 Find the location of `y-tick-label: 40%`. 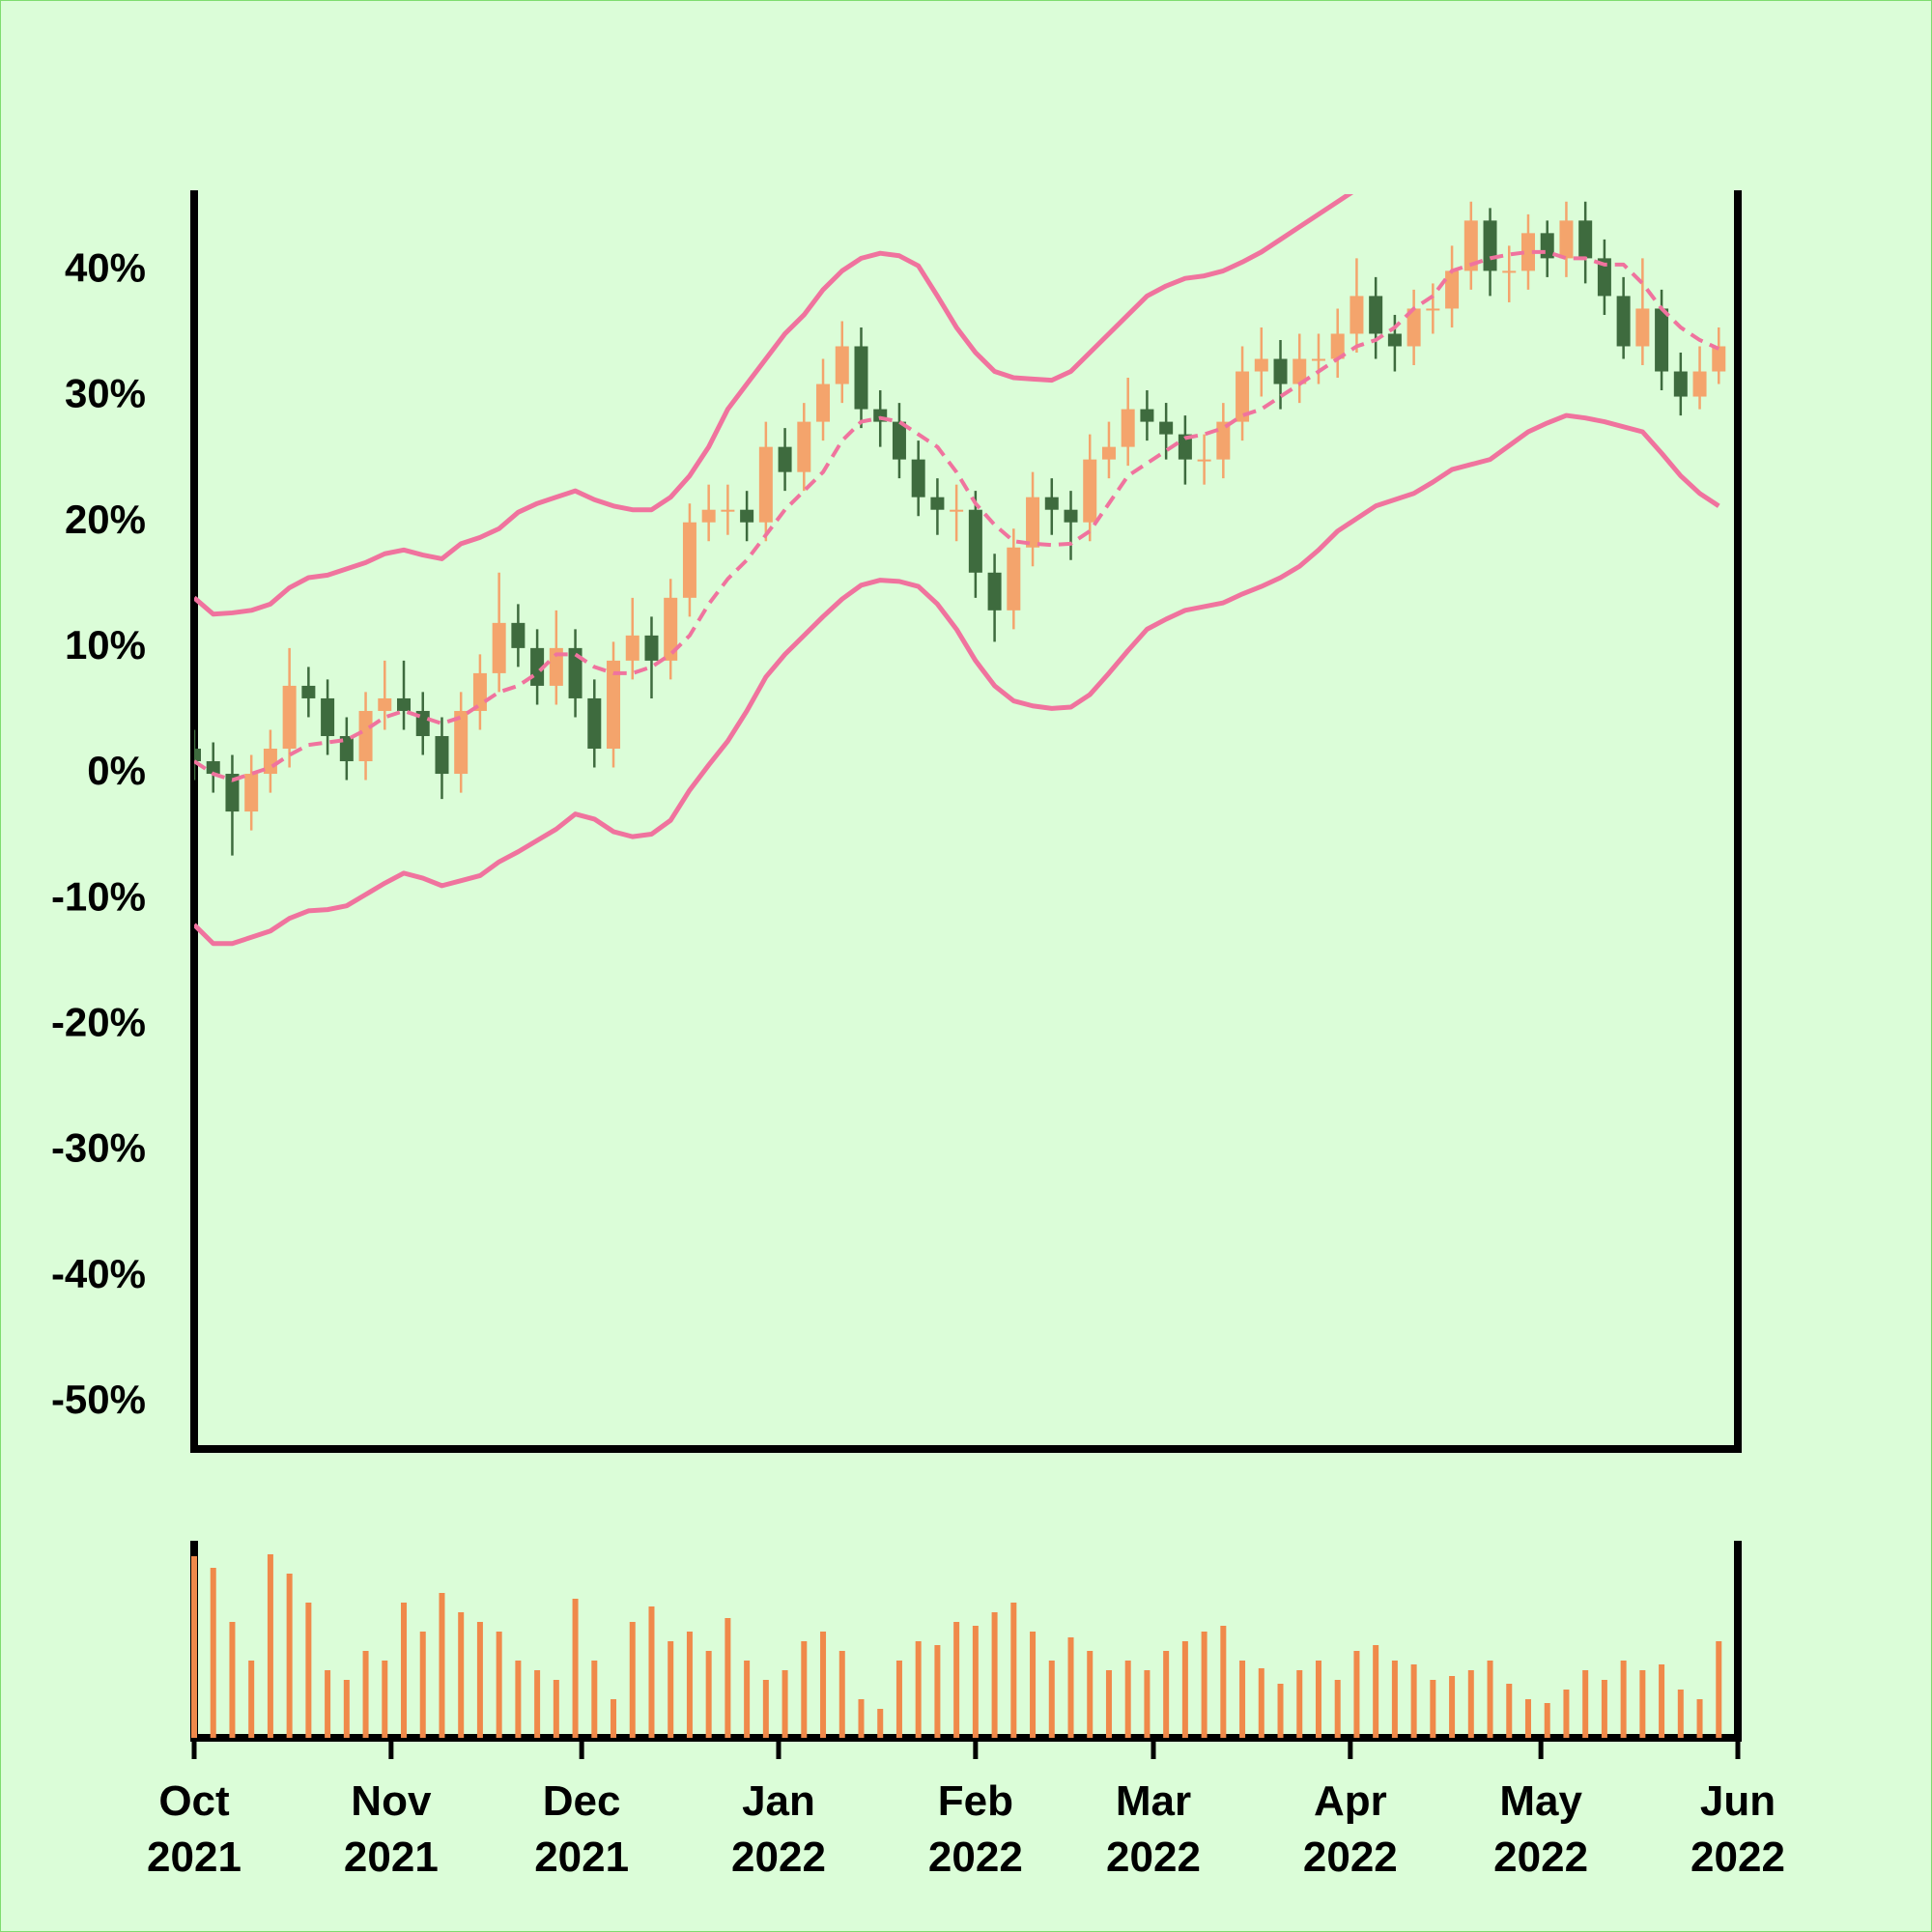

y-tick-label: 40% is located at coordinates (105, 267).